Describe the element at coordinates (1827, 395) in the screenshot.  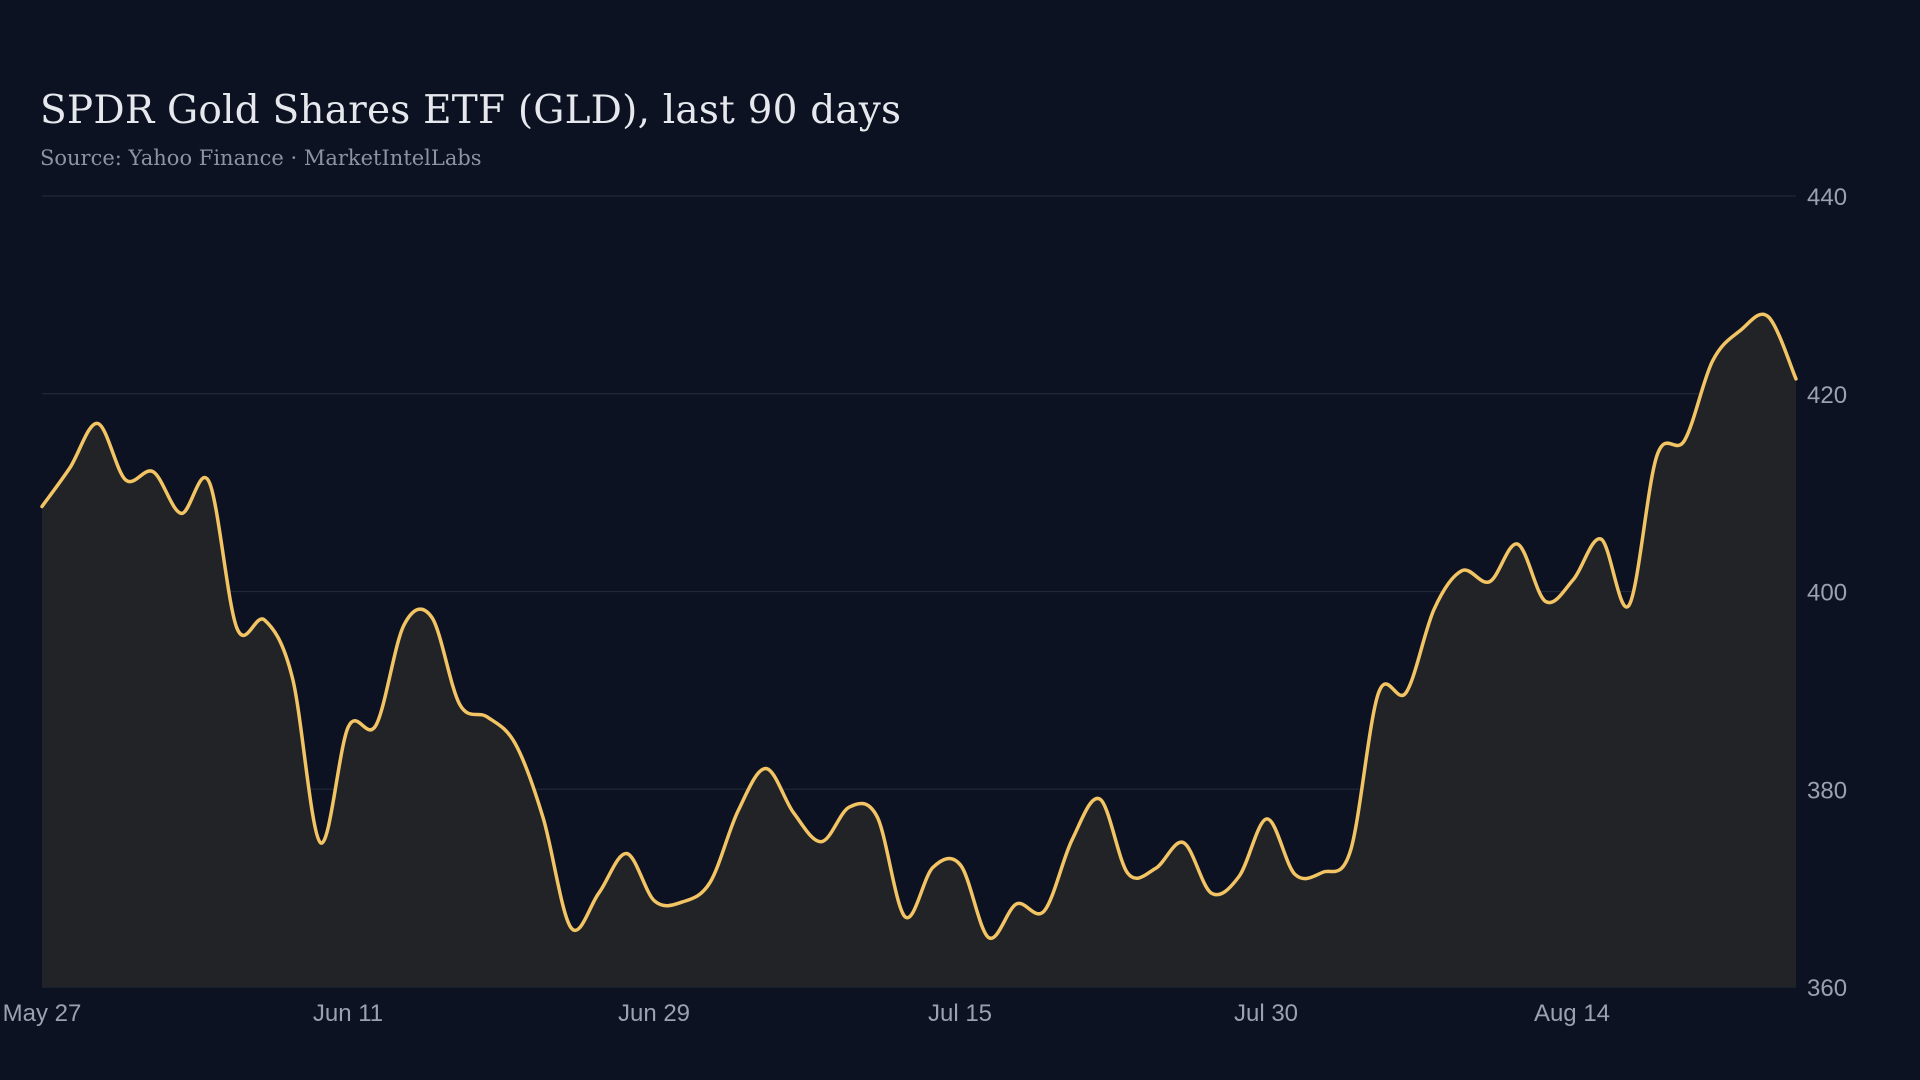
I see `y-tick-label: 420` at that location.